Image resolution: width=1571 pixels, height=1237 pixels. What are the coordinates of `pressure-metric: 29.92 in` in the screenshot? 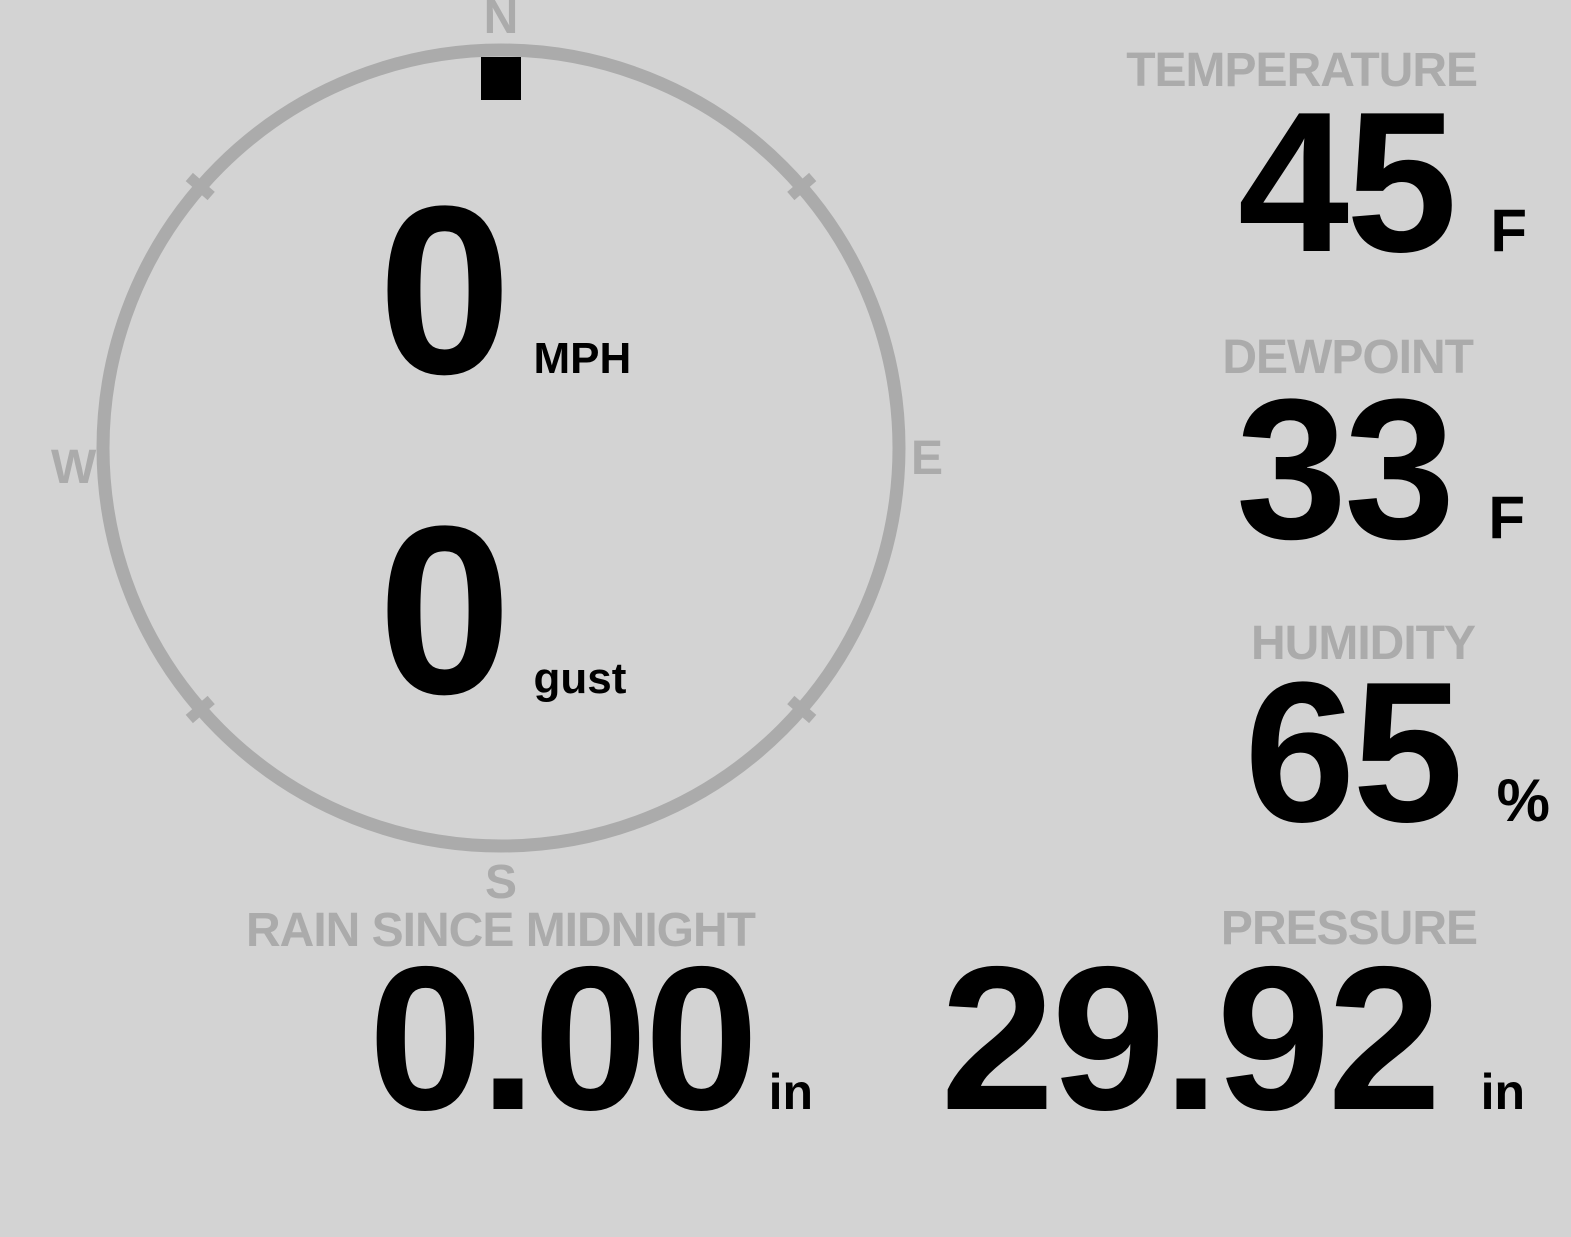 It's located at (1233, 1038).